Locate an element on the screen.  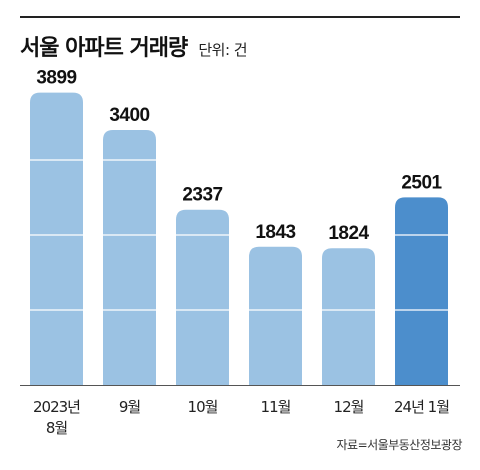
unit-label: 단위: 건 is located at coordinates (223, 50).